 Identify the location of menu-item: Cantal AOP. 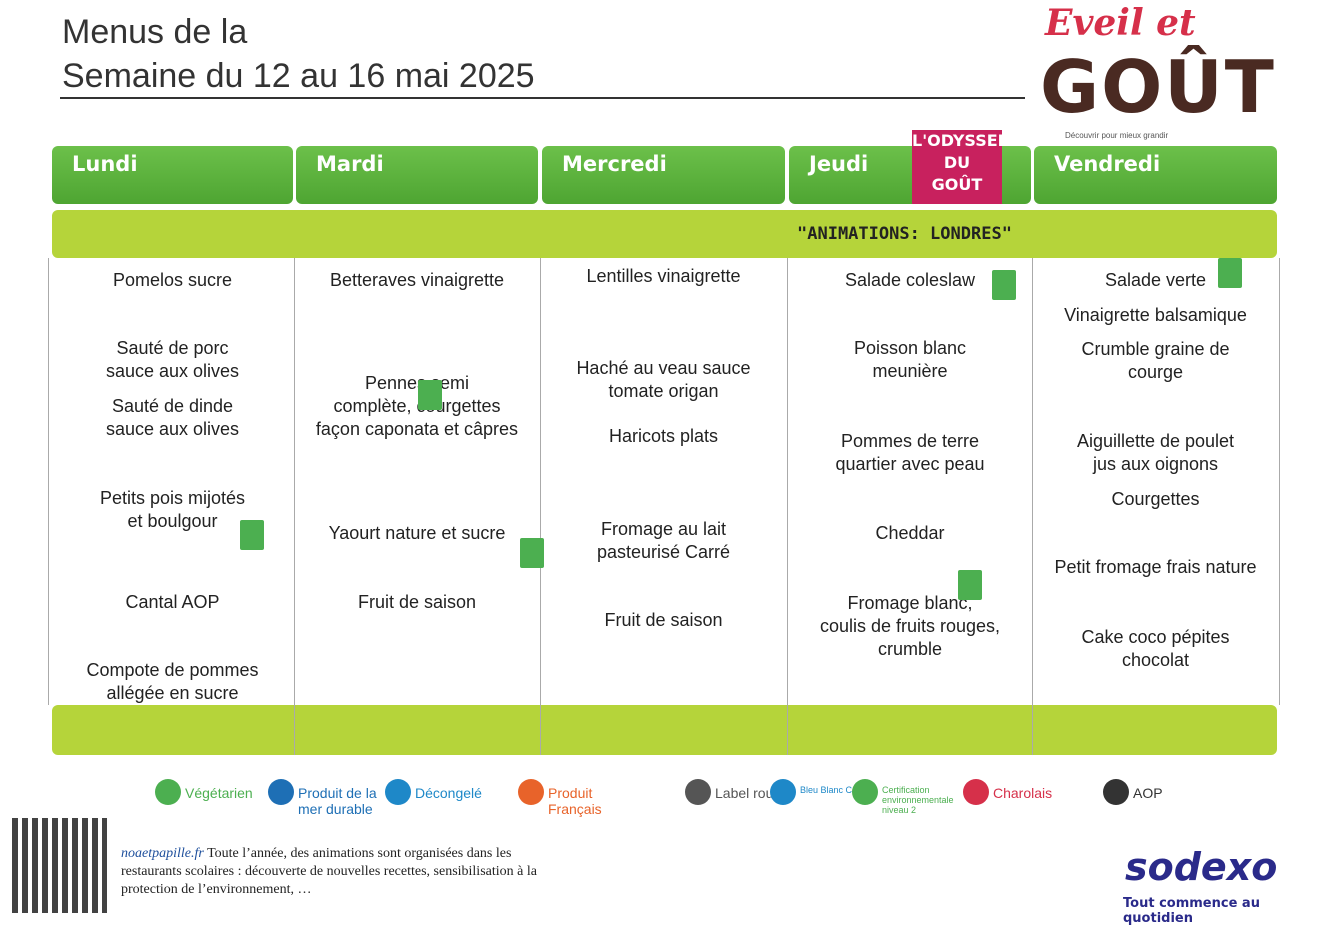
(172, 602).